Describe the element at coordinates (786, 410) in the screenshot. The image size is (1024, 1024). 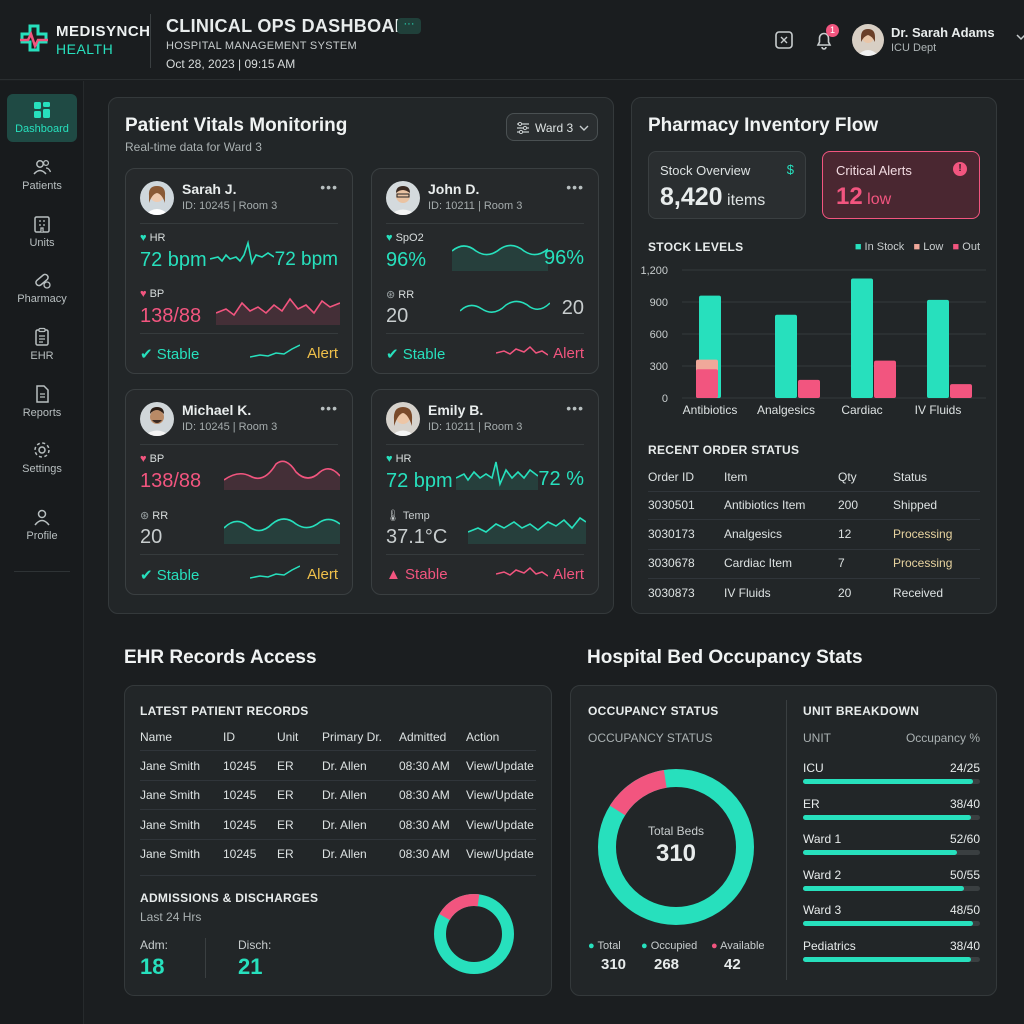
I see `x-tick-label: Analgesics` at that location.